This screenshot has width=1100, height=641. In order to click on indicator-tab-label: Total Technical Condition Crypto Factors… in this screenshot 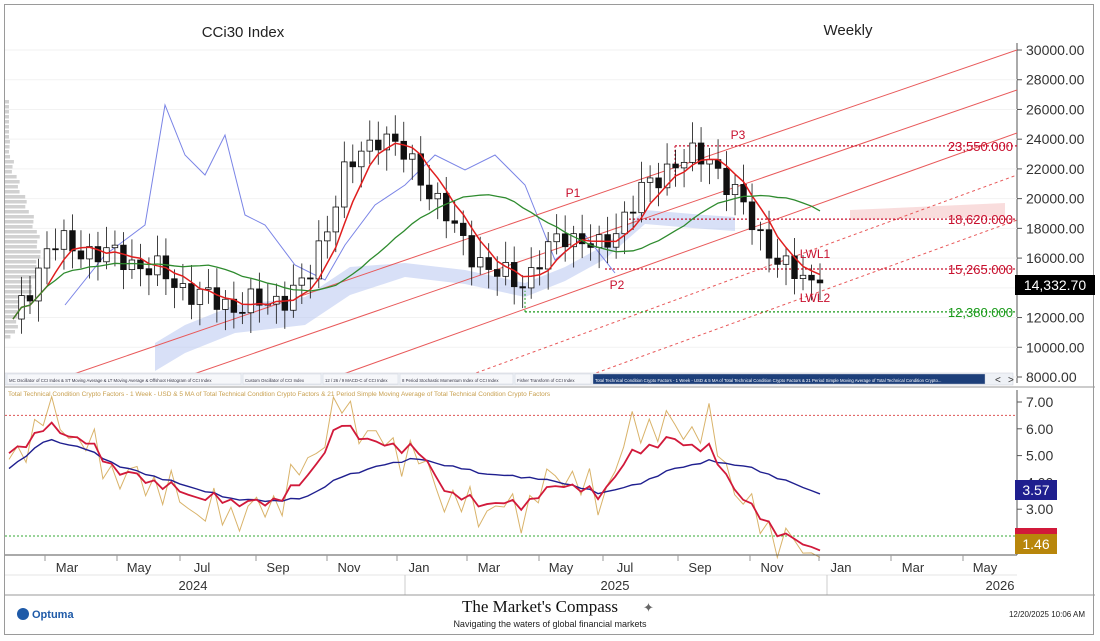, I will do `click(768, 380)`.